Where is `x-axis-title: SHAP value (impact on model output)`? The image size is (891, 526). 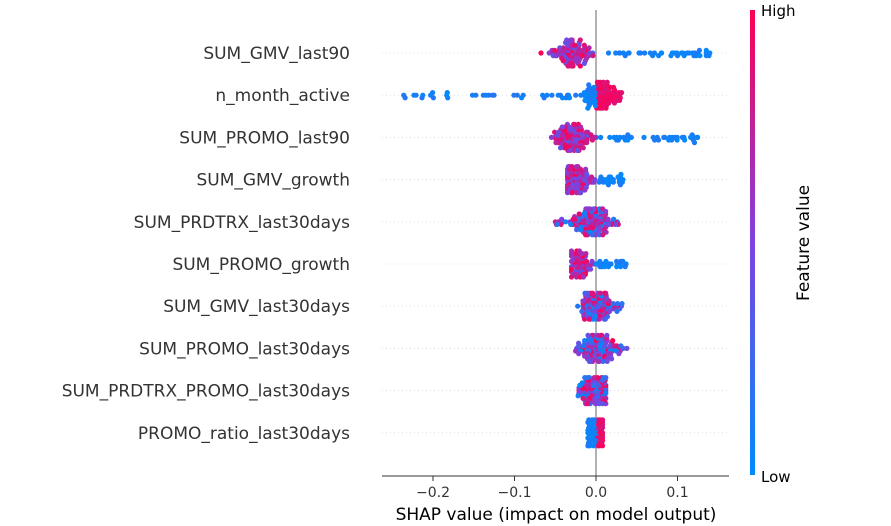 x-axis-title: SHAP value (impact on model output) is located at coordinates (556, 515).